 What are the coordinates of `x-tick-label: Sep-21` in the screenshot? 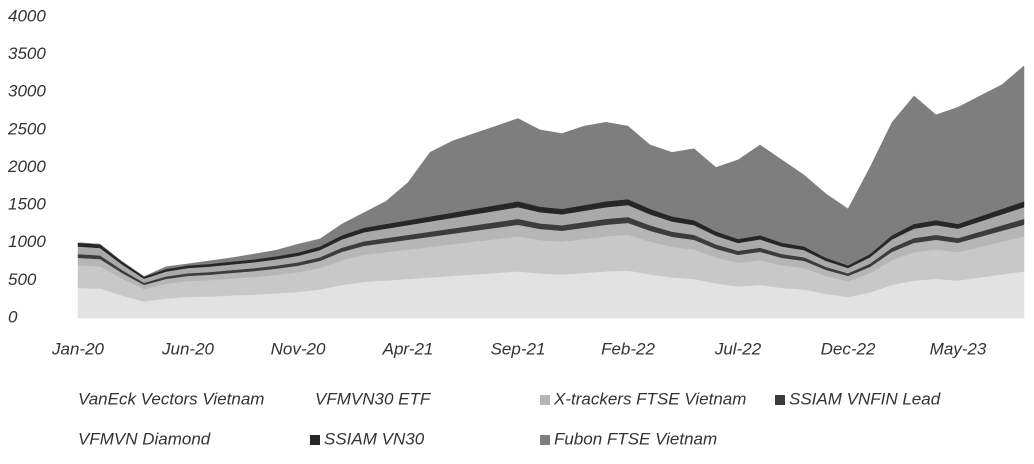 It's located at (518, 348).